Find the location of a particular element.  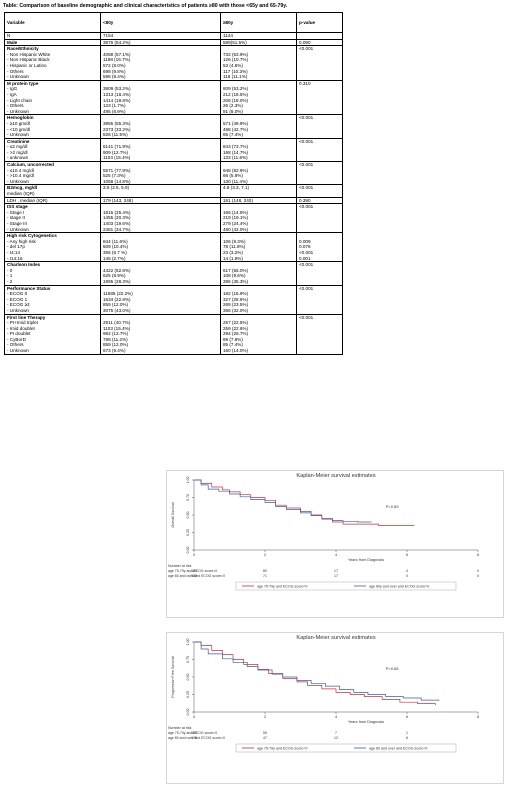

risk-table-value: 47 is located at coordinates (265, 738).